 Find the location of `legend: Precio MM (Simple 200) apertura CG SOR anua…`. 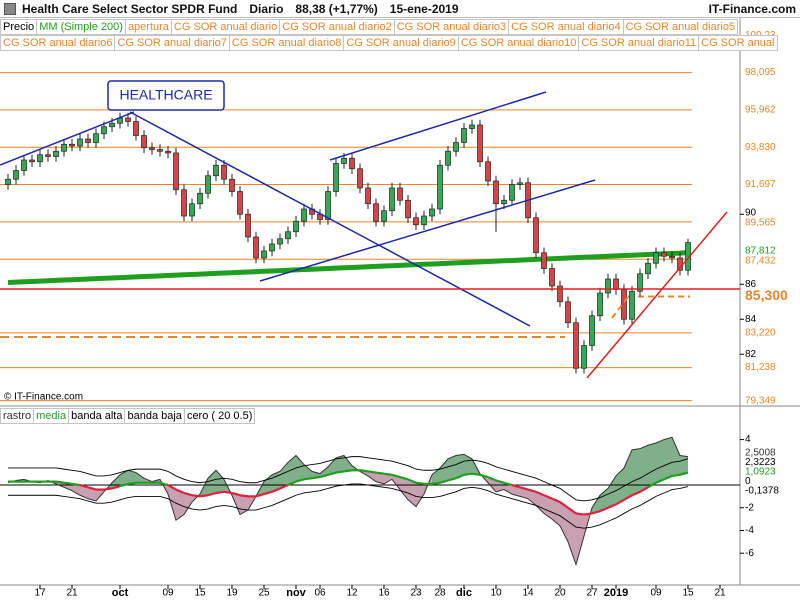

legend: Precio MM (Simple 200) apertura CG SOR anua… is located at coordinates (369, 27).